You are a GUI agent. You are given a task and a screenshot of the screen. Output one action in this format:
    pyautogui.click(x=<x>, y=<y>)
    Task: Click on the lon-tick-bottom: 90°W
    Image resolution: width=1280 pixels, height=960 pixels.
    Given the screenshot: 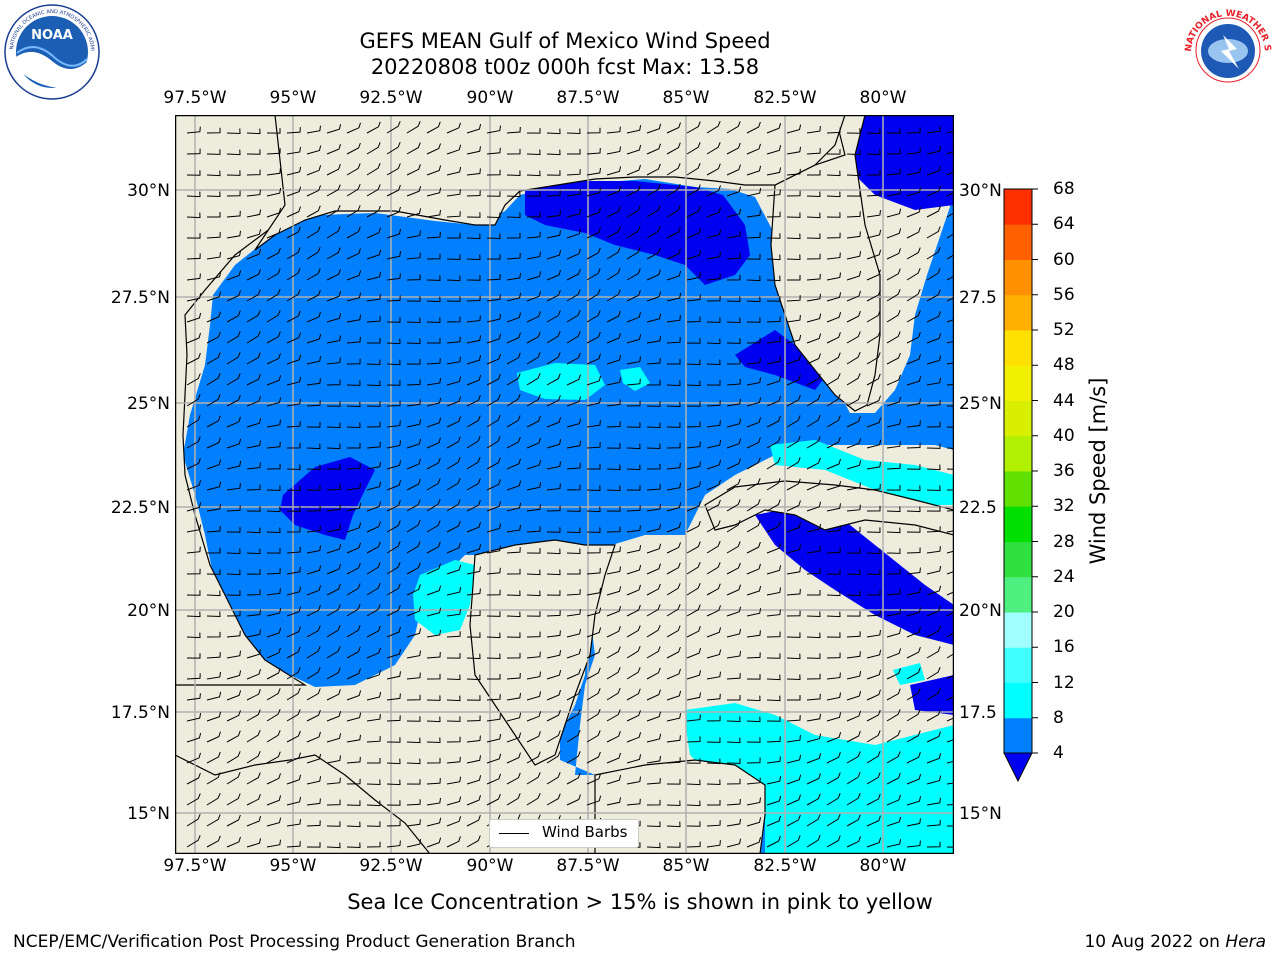 What is the action you would take?
    pyautogui.click(x=490, y=866)
    